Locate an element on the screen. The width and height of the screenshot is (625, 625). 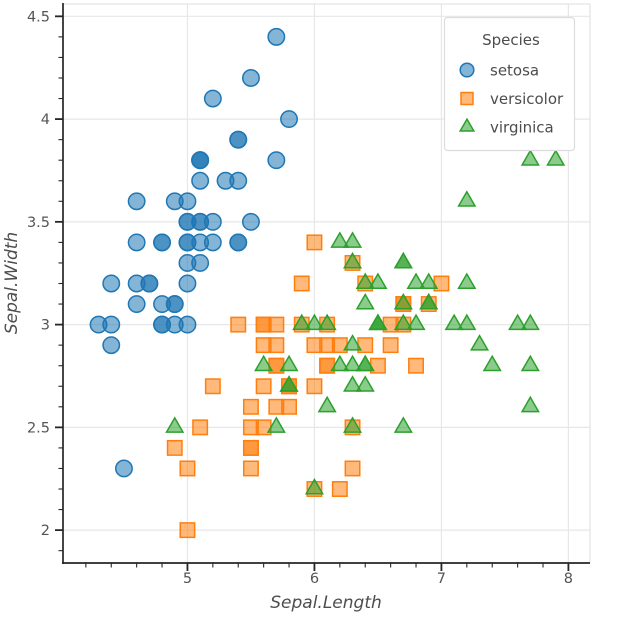
x-tick-label: 8 is located at coordinates (568, 579).